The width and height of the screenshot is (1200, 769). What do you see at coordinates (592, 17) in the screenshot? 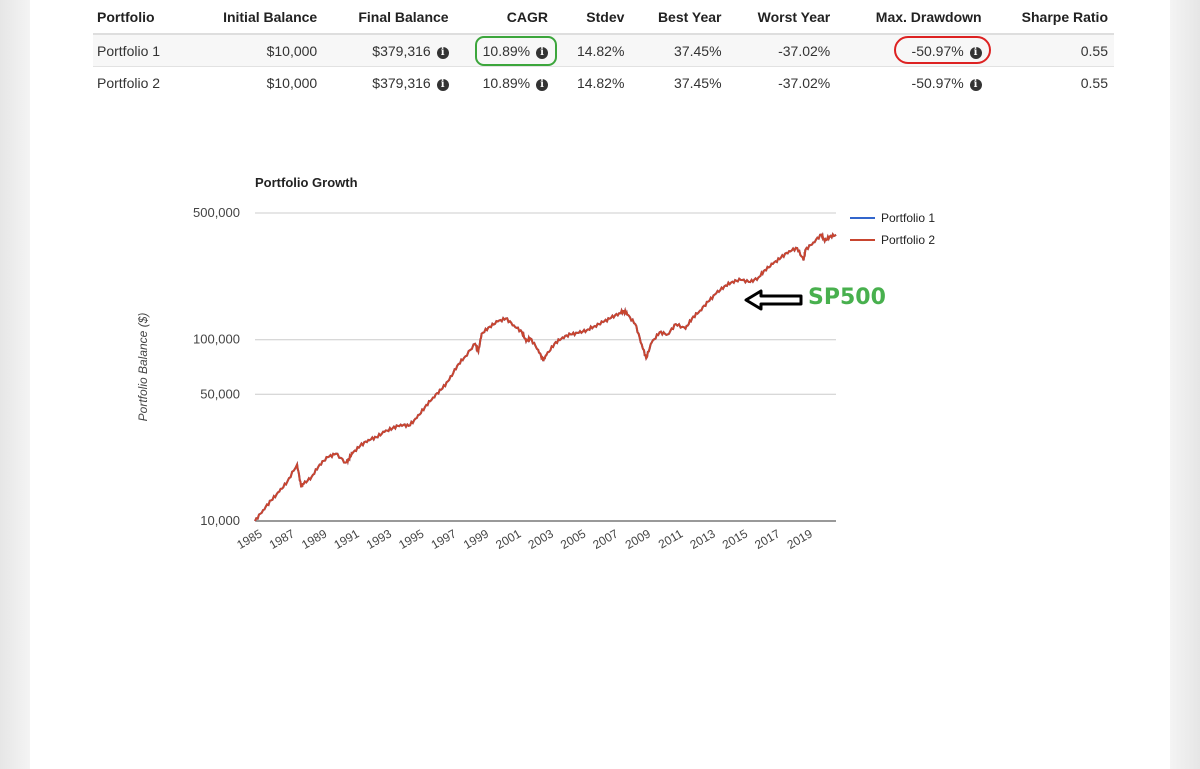
I see `header-stdev: Stdev` at bounding box center [592, 17].